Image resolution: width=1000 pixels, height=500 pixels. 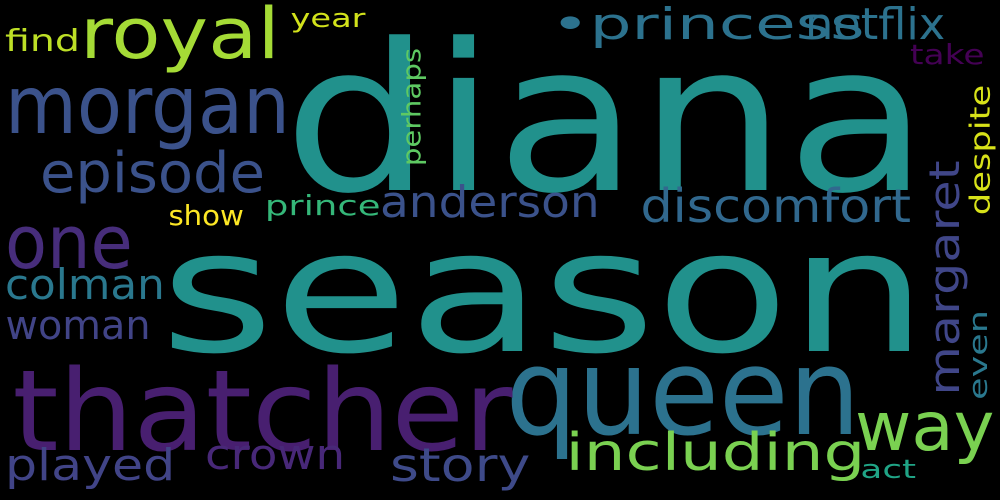 What do you see at coordinates (152, 173) in the screenshot?
I see `word-episode: episode` at bounding box center [152, 173].